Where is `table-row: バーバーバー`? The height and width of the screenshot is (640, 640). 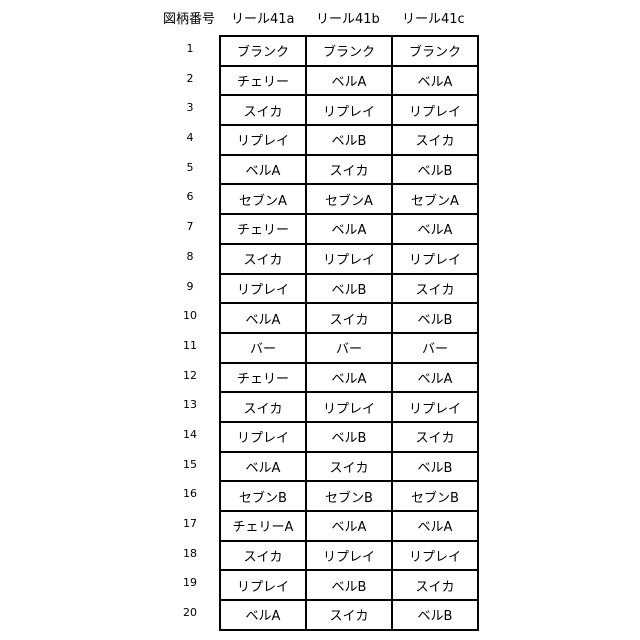
table-row: バーバーバー is located at coordinates (349, 348).